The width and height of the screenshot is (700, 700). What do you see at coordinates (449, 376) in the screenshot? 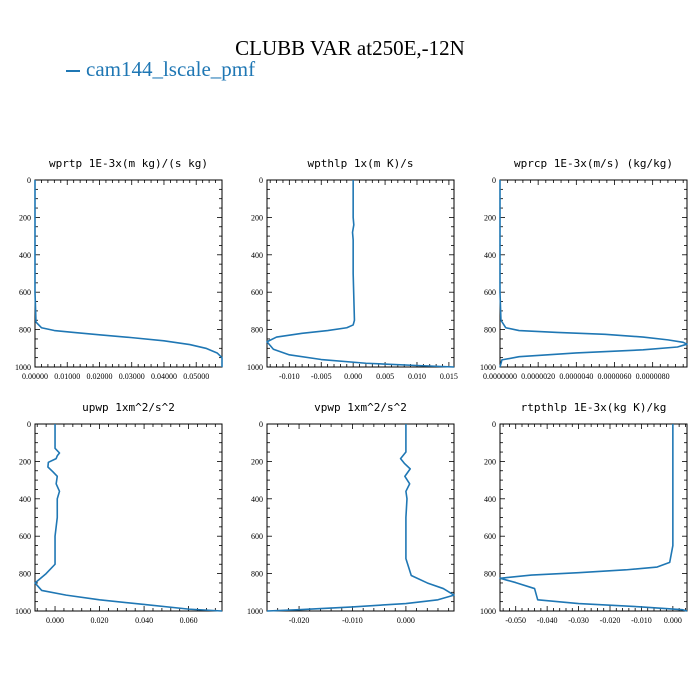
I see `x-tick-label: 0.015` at bounding box center [449, 376].